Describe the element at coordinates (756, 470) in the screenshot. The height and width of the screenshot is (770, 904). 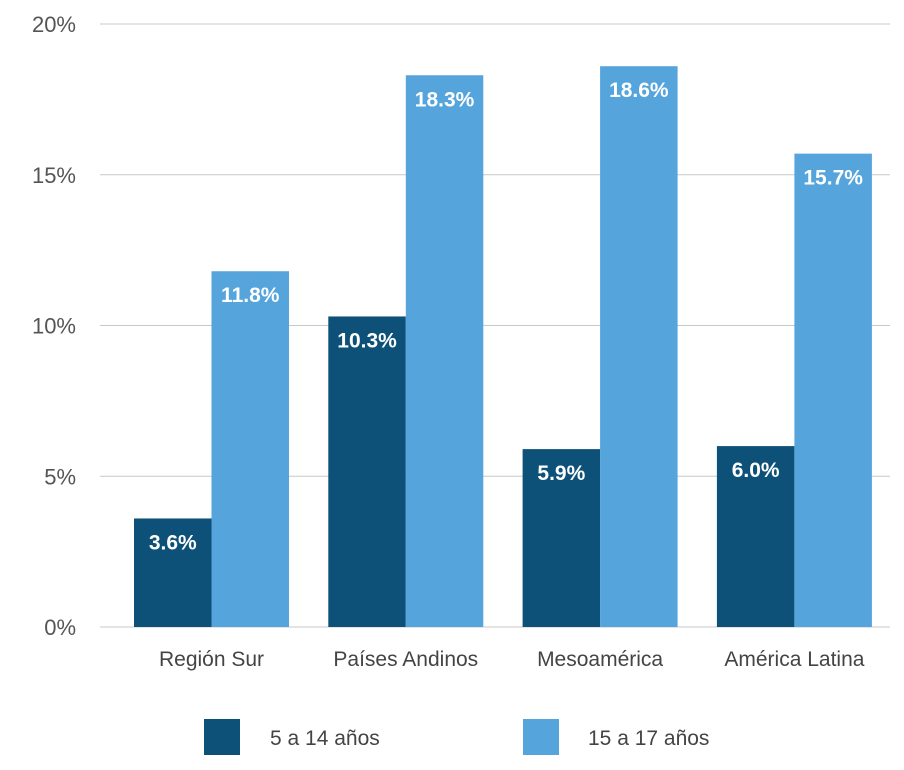
I see `bar-value-label: 6.0%` at that location.